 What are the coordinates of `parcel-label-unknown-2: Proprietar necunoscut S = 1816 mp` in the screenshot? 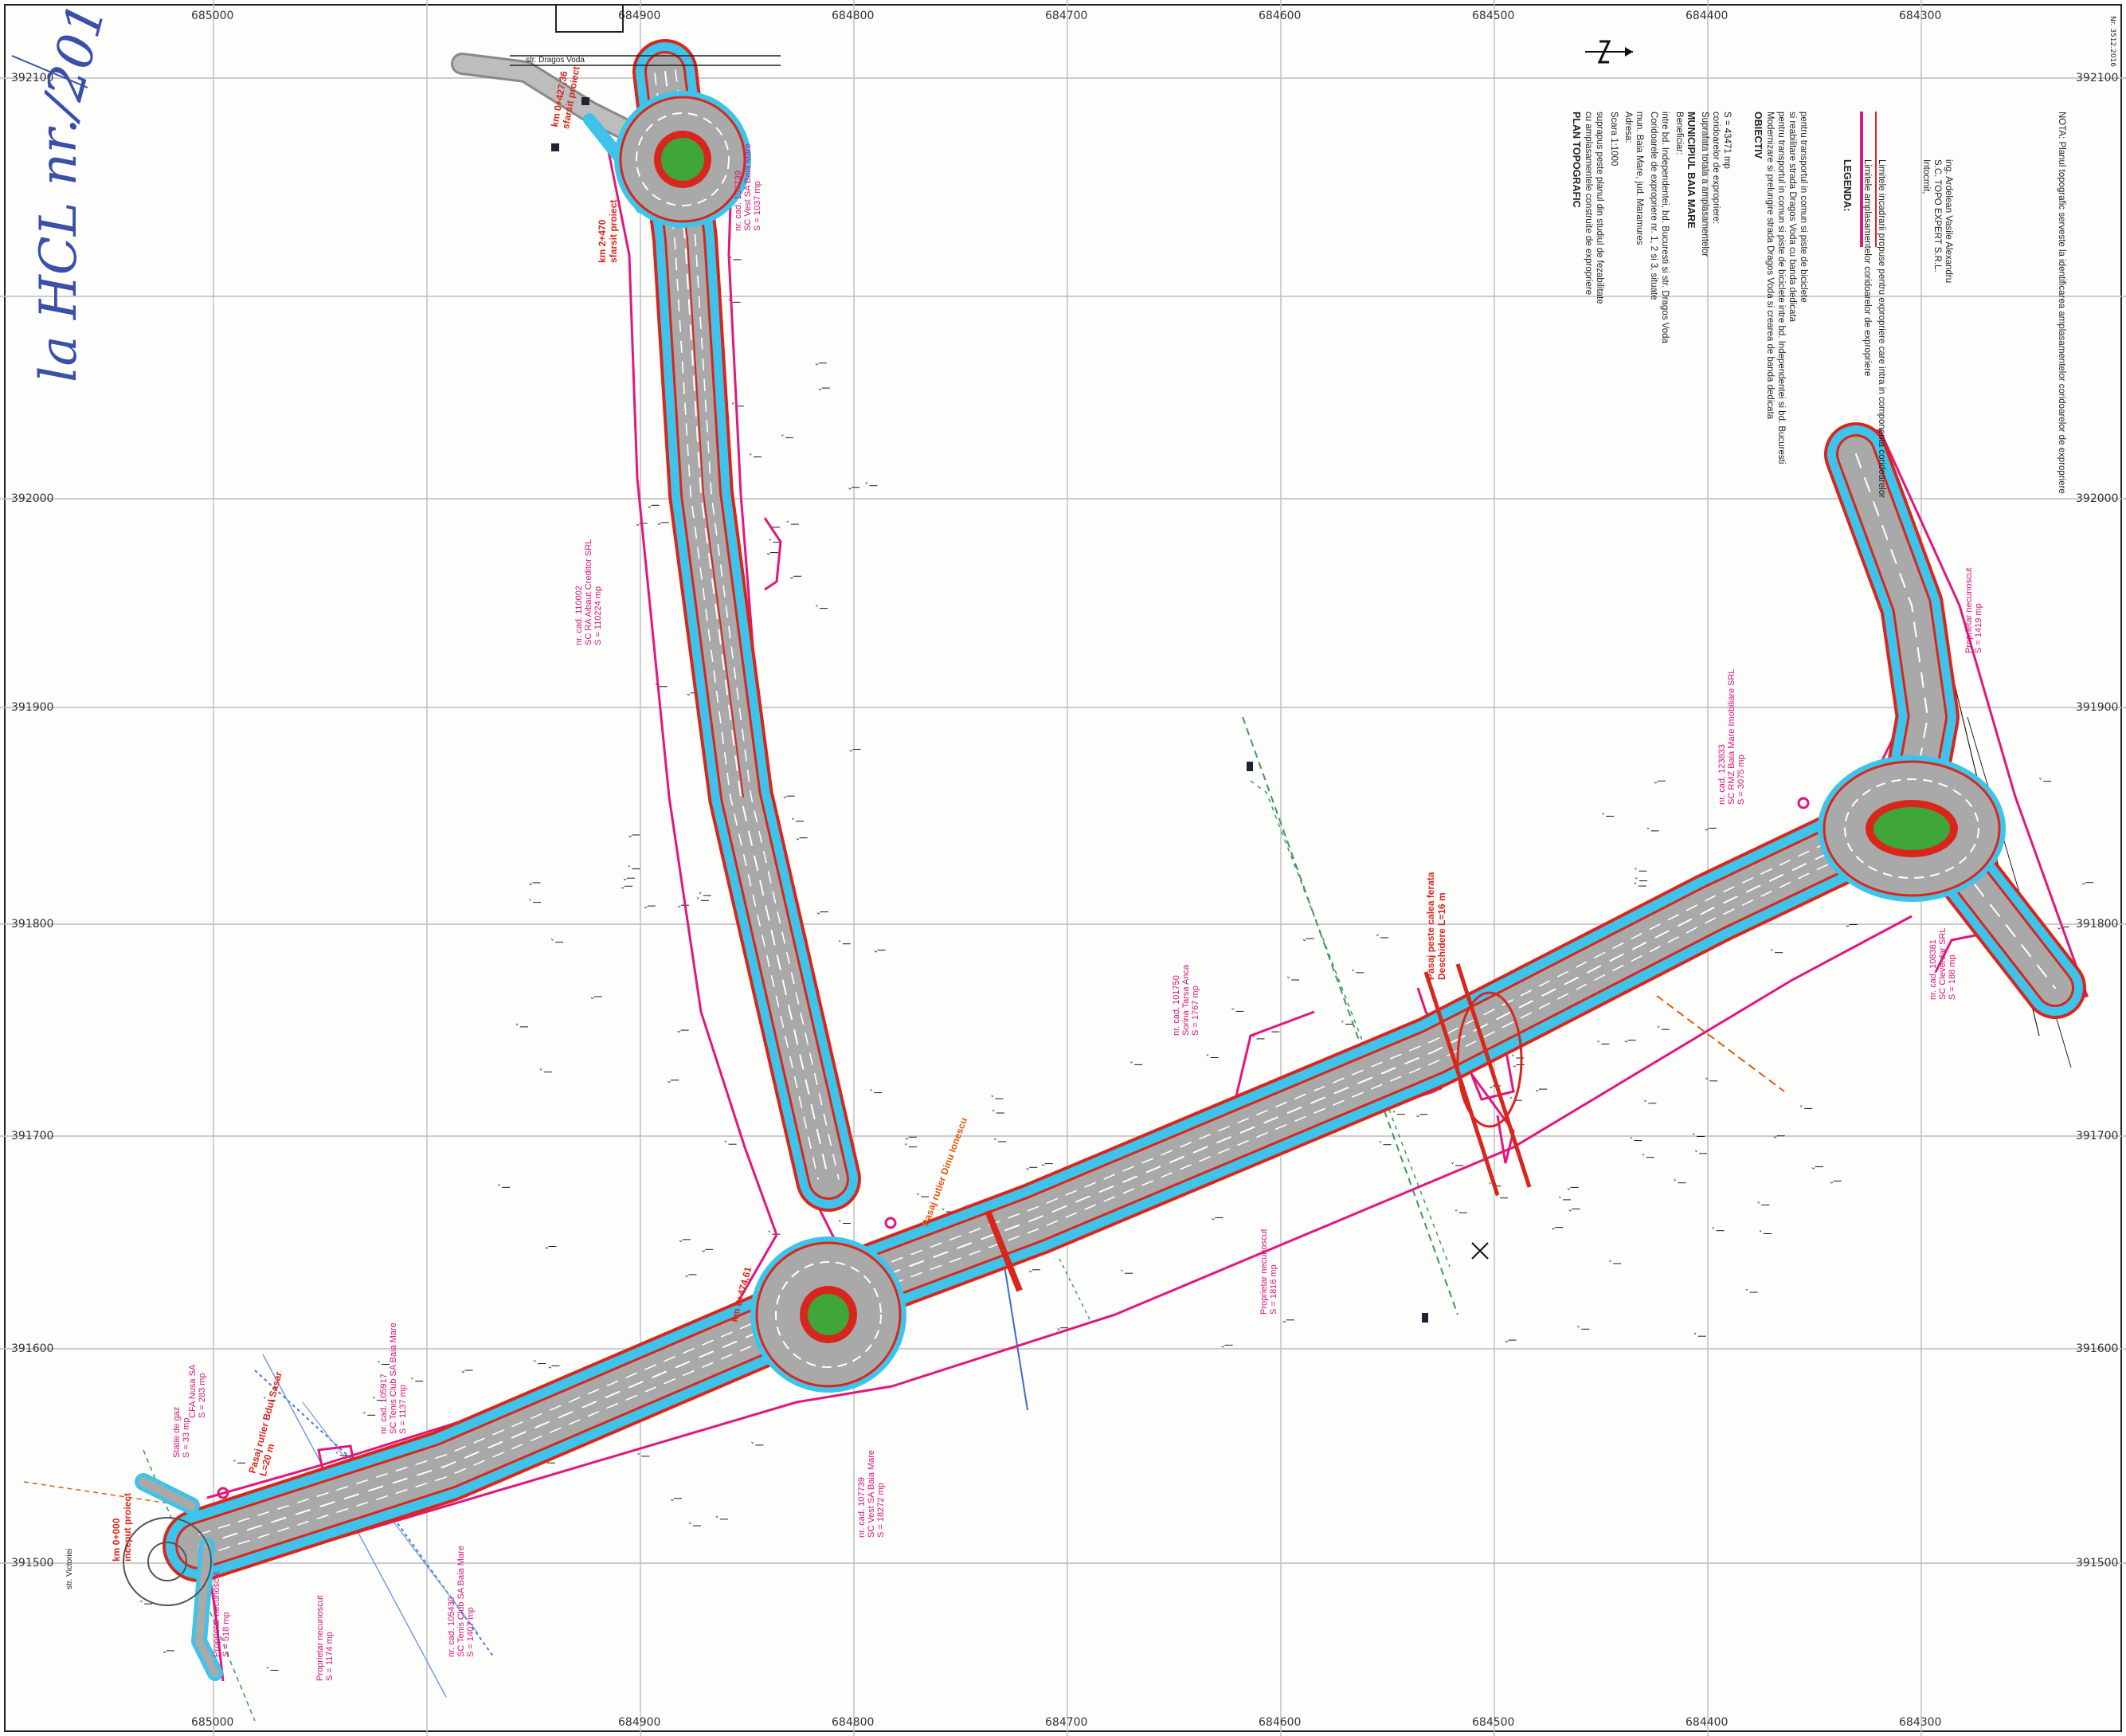 It's located at (1268, 1272).